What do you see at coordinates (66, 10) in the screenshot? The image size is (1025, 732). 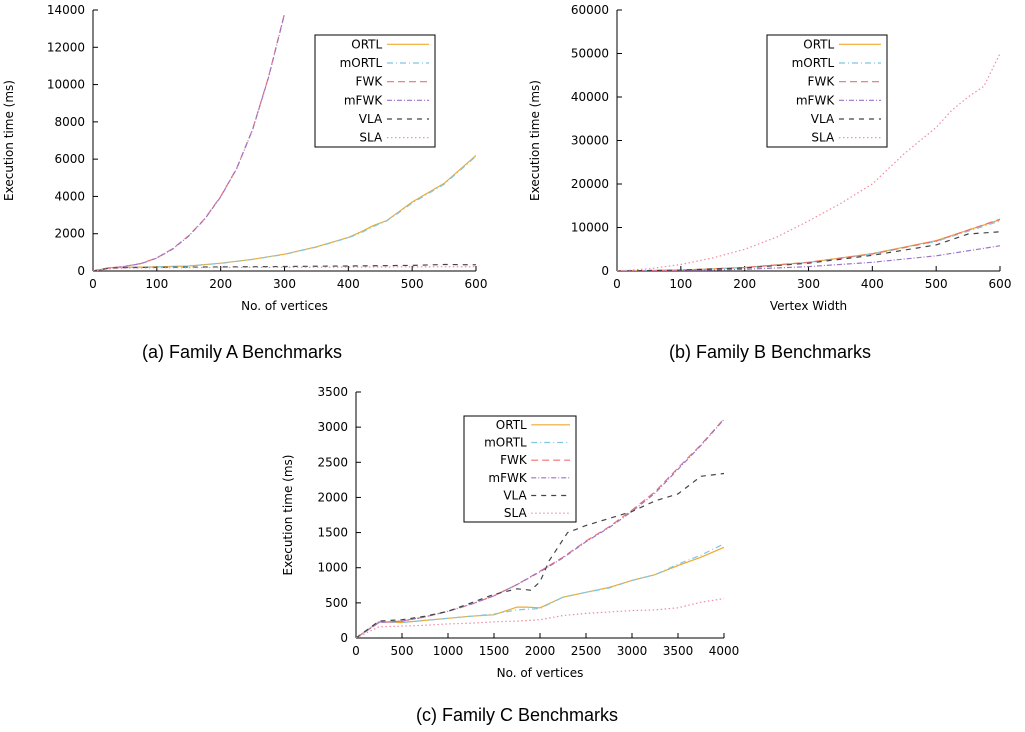 I see `y-tick-label: 14000` at bounding box center [66, 10].